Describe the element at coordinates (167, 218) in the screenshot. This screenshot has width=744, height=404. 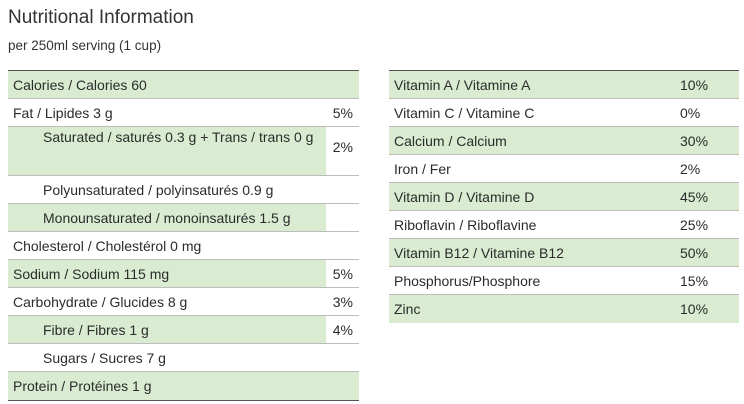
I see `nutrient-label: Monounsaturated / monoinsaturés 1.5 g` at that location.